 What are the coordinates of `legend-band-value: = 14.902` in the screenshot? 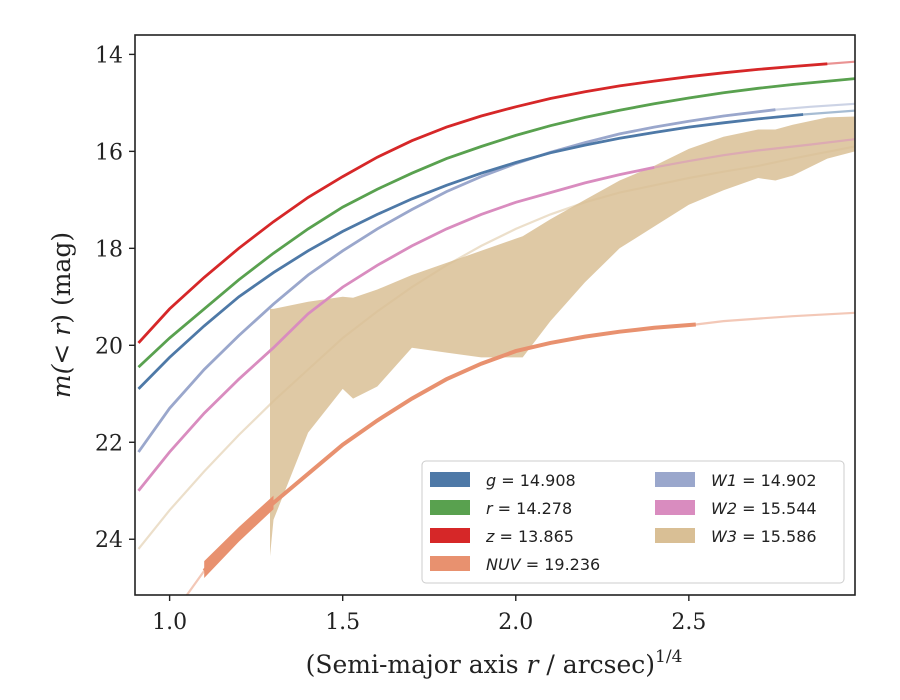 It's located at (777, 480).